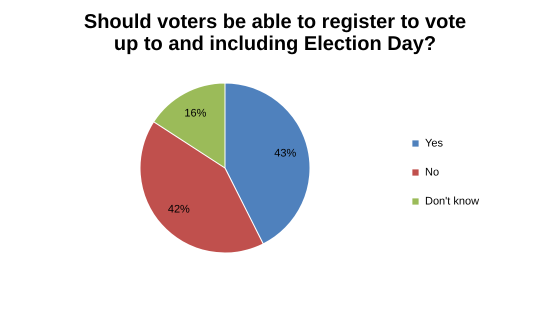  Describe the element at coordinates (275, 33) in the screenshot. I see `chart-title: Should voters be able to register to vote up to and including Election Day?` at that location.